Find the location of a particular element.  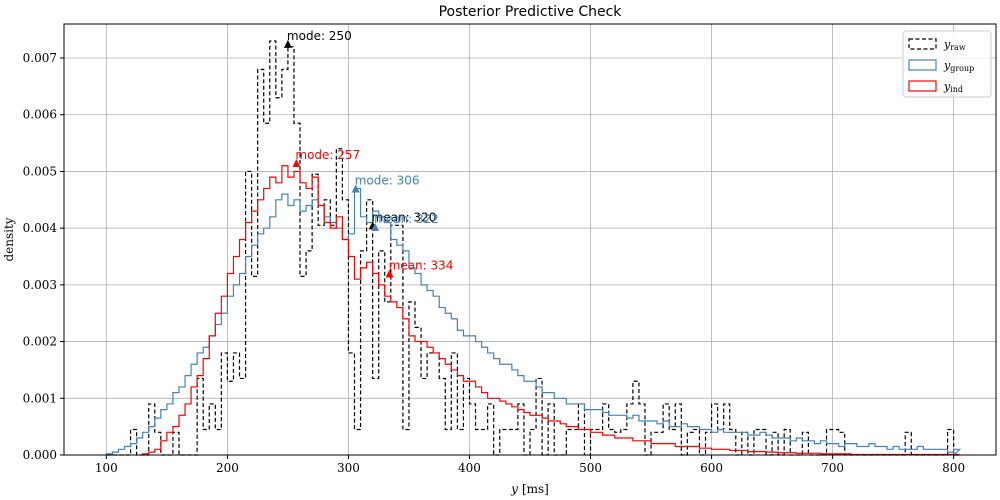

annotation-label: mean: 322 is located at coordinates (406, 219).